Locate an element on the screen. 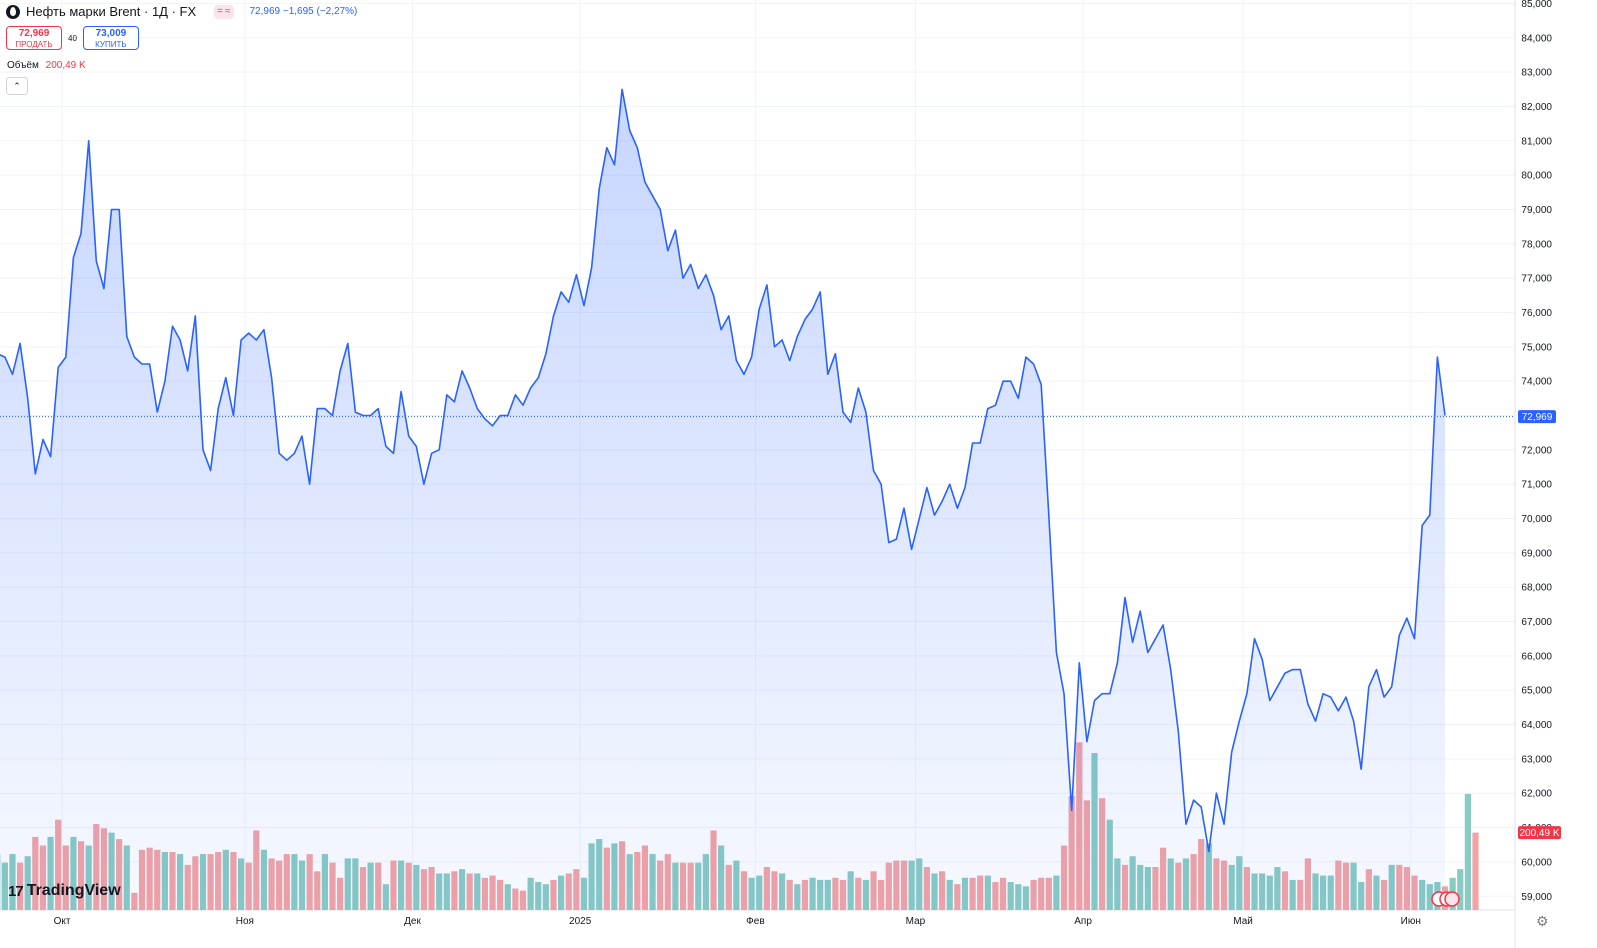  price-tick-label: 69,000 is located at coordinates (1536, 553).